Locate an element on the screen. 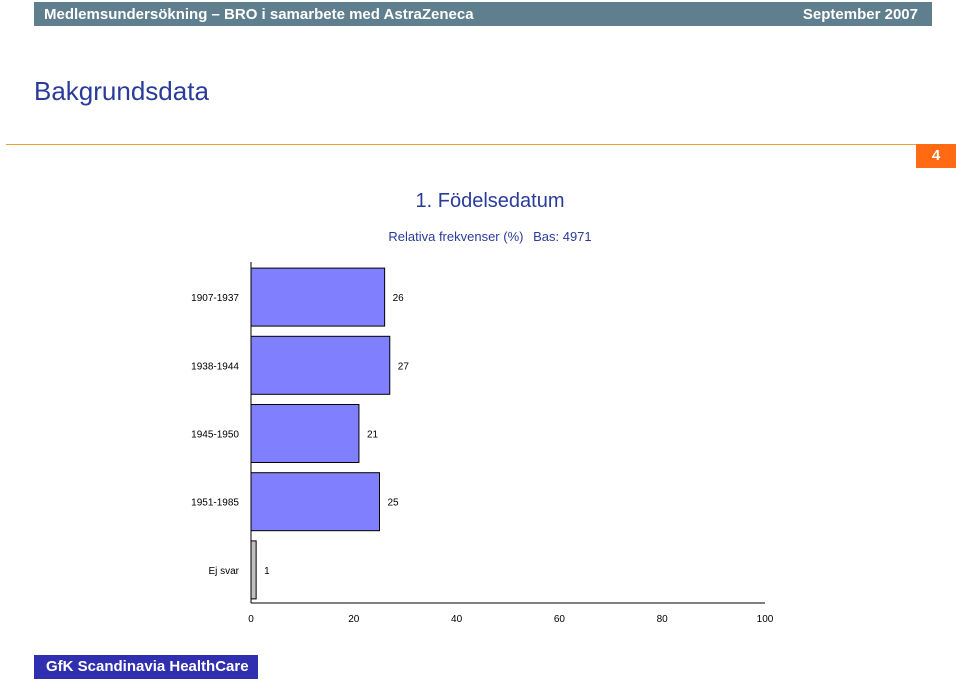 This screenshot has width=960, height=681. chart-subtitle: Relativa frekvenser (%) Bas: 4971 is located at coordinates (490, 236).